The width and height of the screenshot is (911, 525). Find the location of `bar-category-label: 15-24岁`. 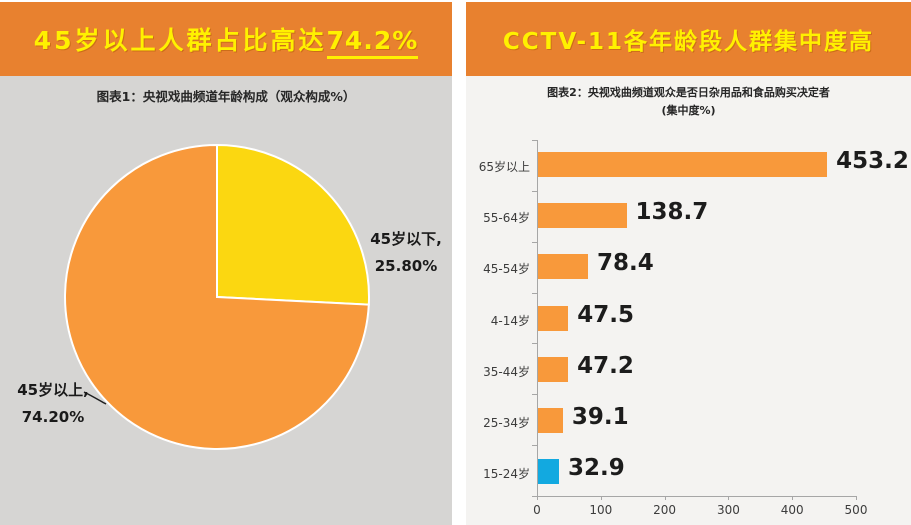

bar-category-label: 15-24岁 is located at coordinates (506, 474).